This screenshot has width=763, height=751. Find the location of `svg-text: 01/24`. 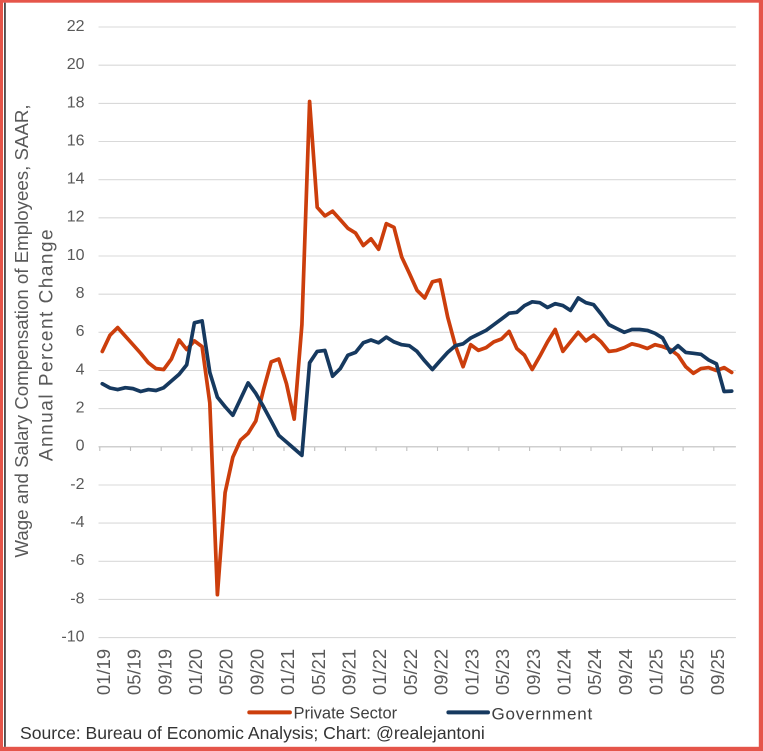

svg-text: 01/24 is located at coordinates (564, 672).